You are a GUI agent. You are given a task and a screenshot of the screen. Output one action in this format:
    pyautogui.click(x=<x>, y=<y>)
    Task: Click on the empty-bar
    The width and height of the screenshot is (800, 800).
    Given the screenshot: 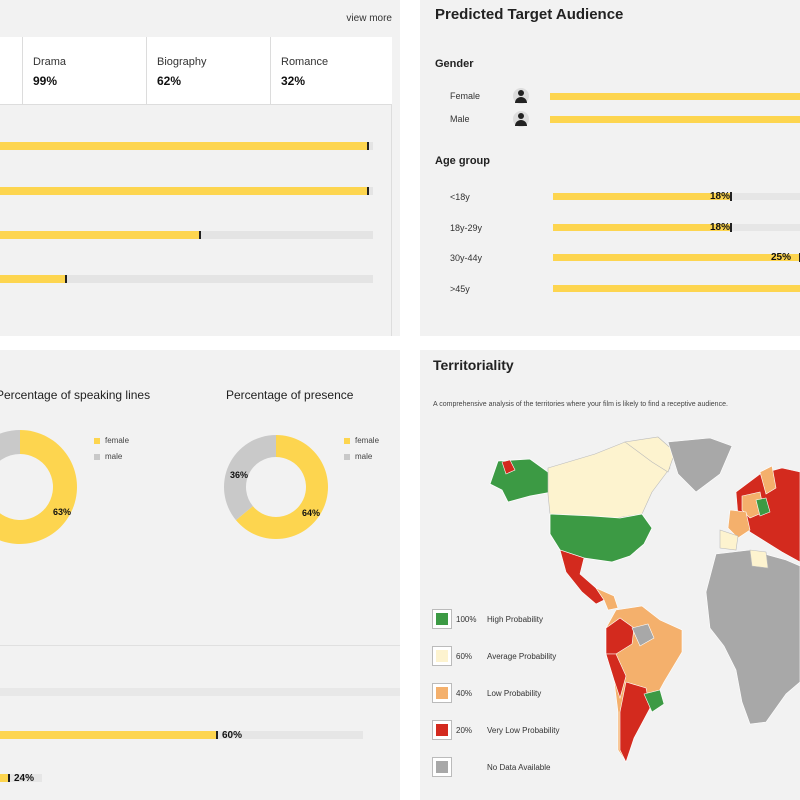 What is the action you would take?
    pyautogui.click(x=200, y=692)
    